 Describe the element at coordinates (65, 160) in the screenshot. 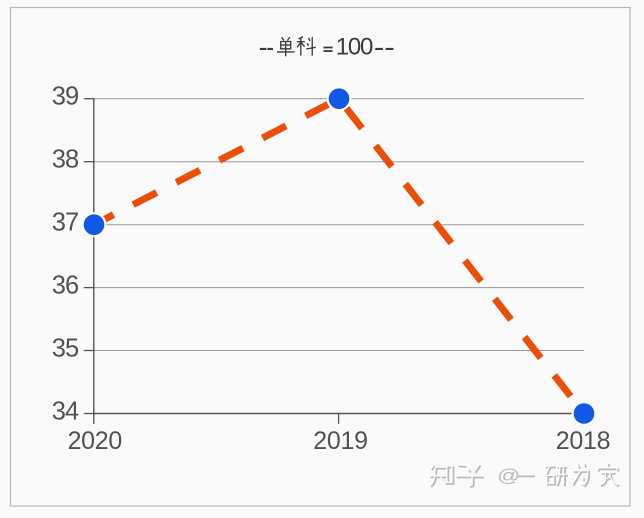

I see `svg-text: 38` at that location.